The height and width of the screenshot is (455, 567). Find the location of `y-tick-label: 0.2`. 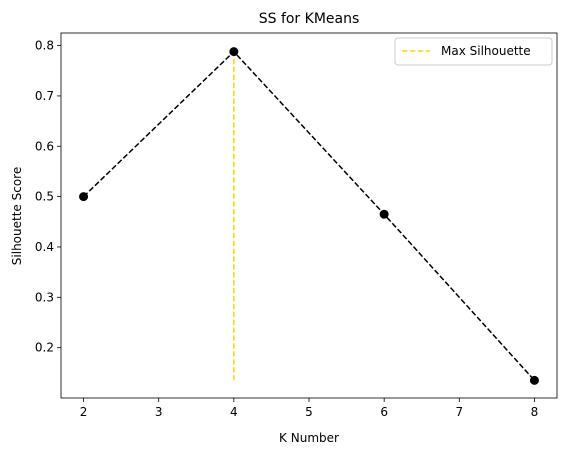

y-tick-label: 0.2 is located at coordinates (44, 348).